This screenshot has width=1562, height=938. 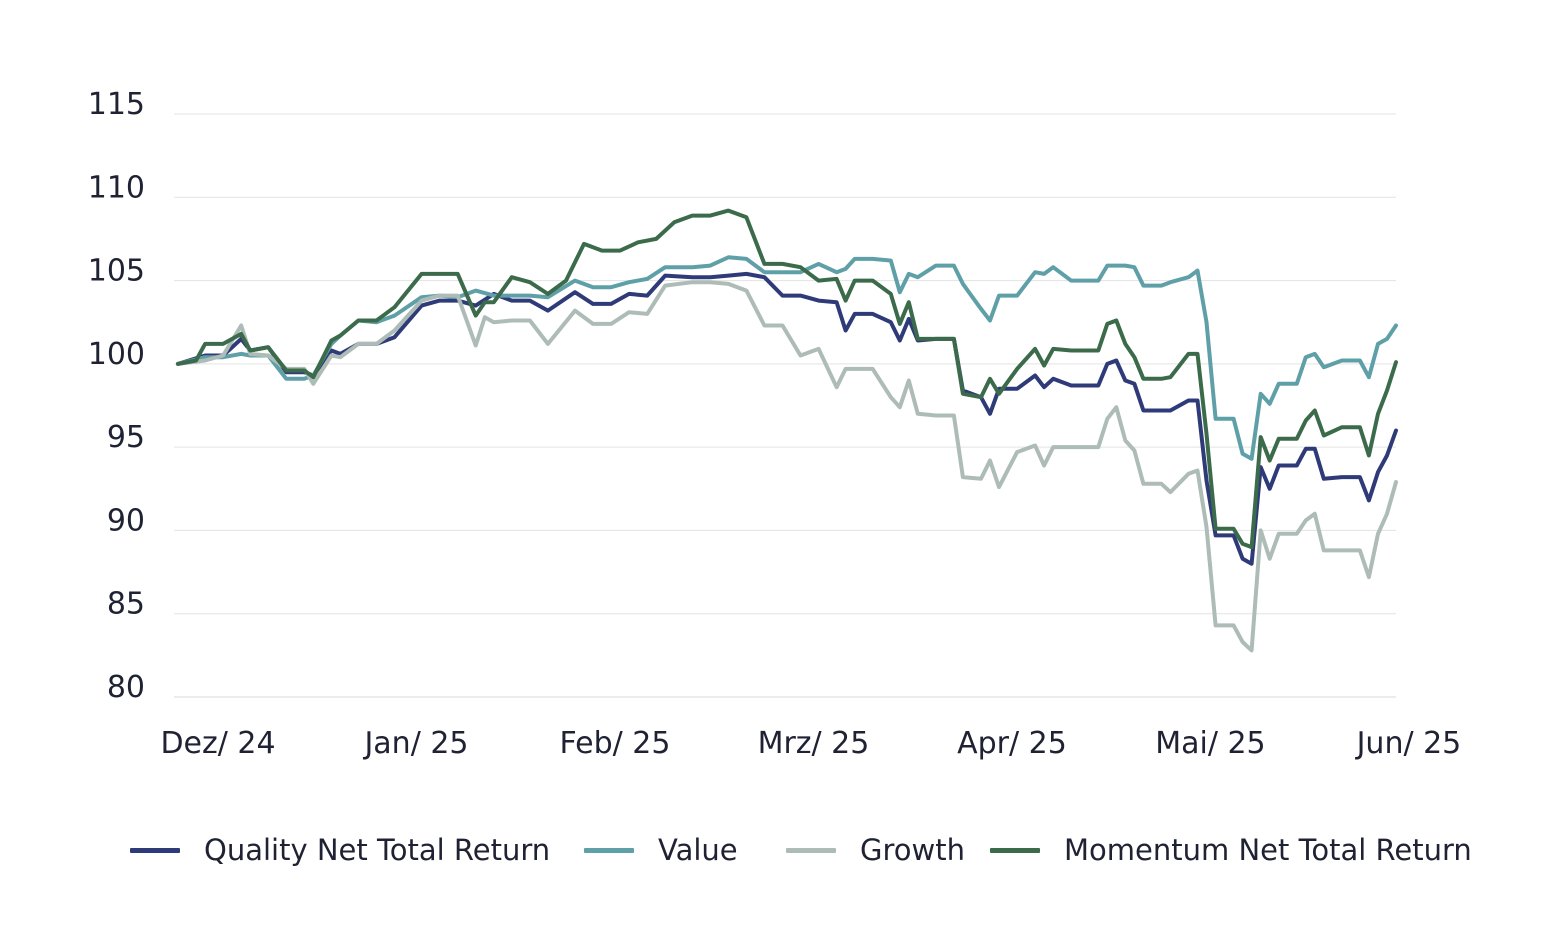 I want to click on x-tick-label: Mrz/ 25, so click(x=814, y=743).